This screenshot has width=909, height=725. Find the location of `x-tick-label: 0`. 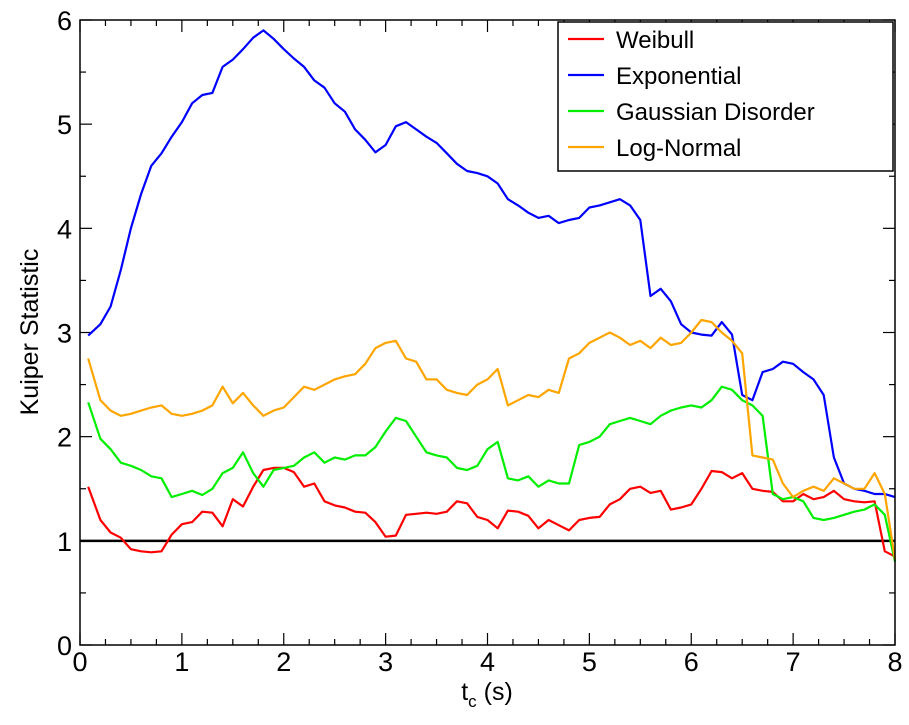

x-tick-label: 0 is located at coordinates (79, 662).